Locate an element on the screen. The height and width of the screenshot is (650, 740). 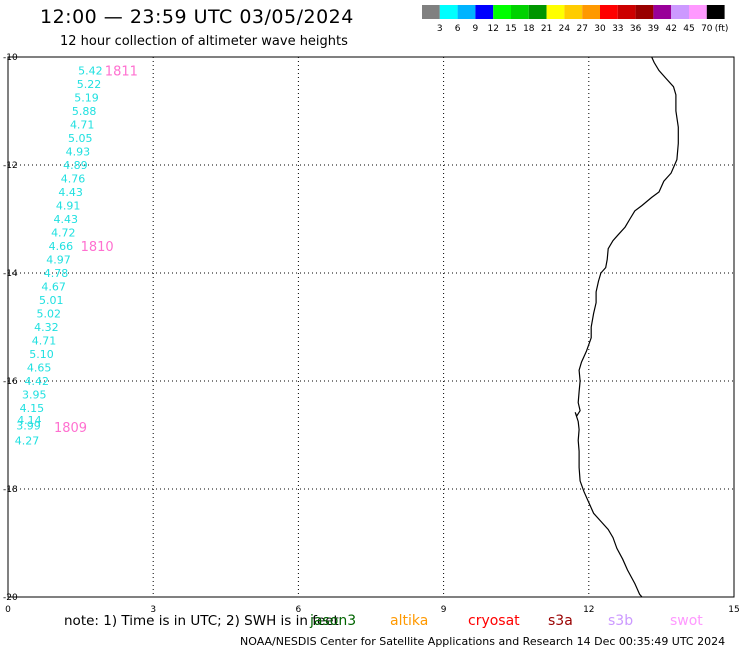
legend-tick-label: 33 is located at coordinates (617, 29).